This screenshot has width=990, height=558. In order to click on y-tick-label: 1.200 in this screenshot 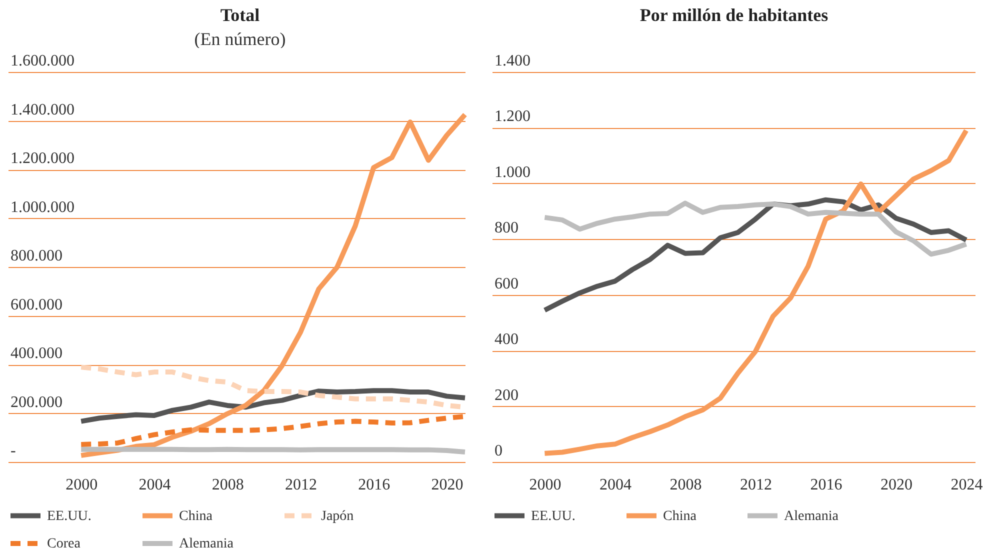, I will do `click(512, 117)`.